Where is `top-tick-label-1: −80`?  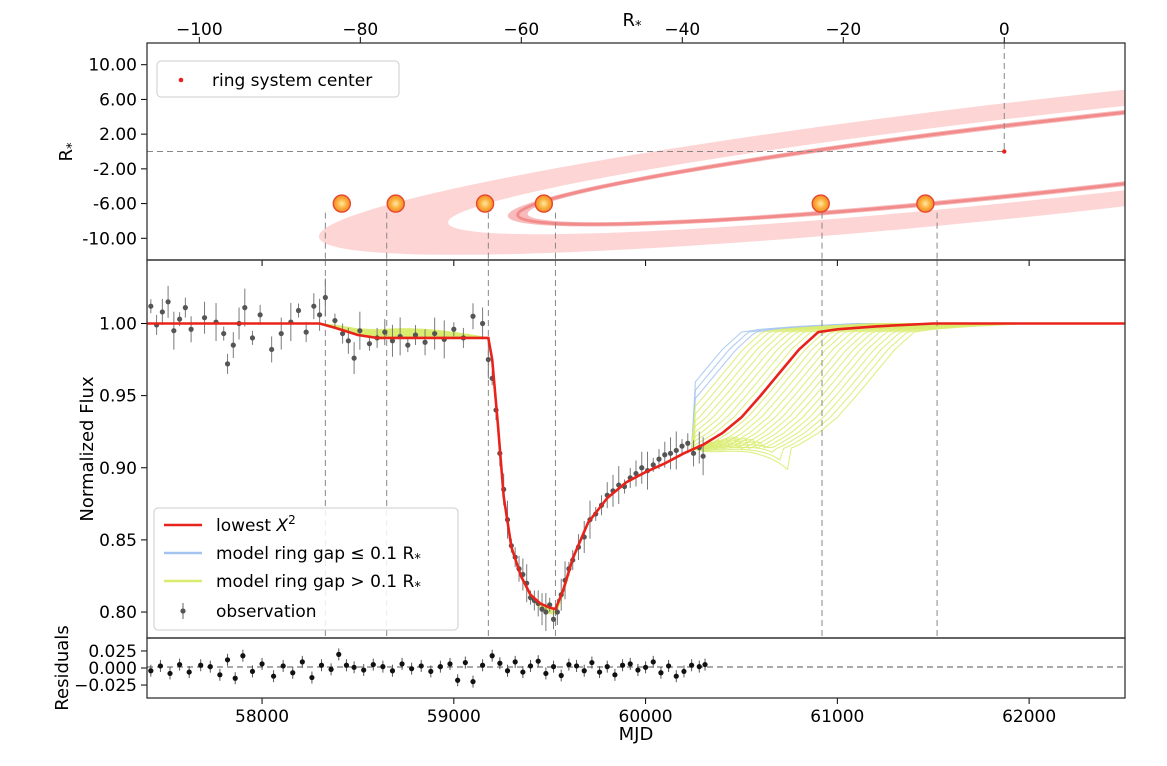
top-tick-label-1: −80 is located at coordinates (360, 30).